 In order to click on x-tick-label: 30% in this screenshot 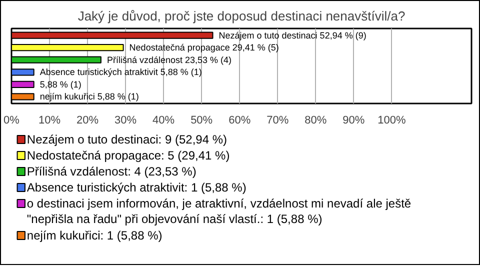, I will do `click(125, 120)`.